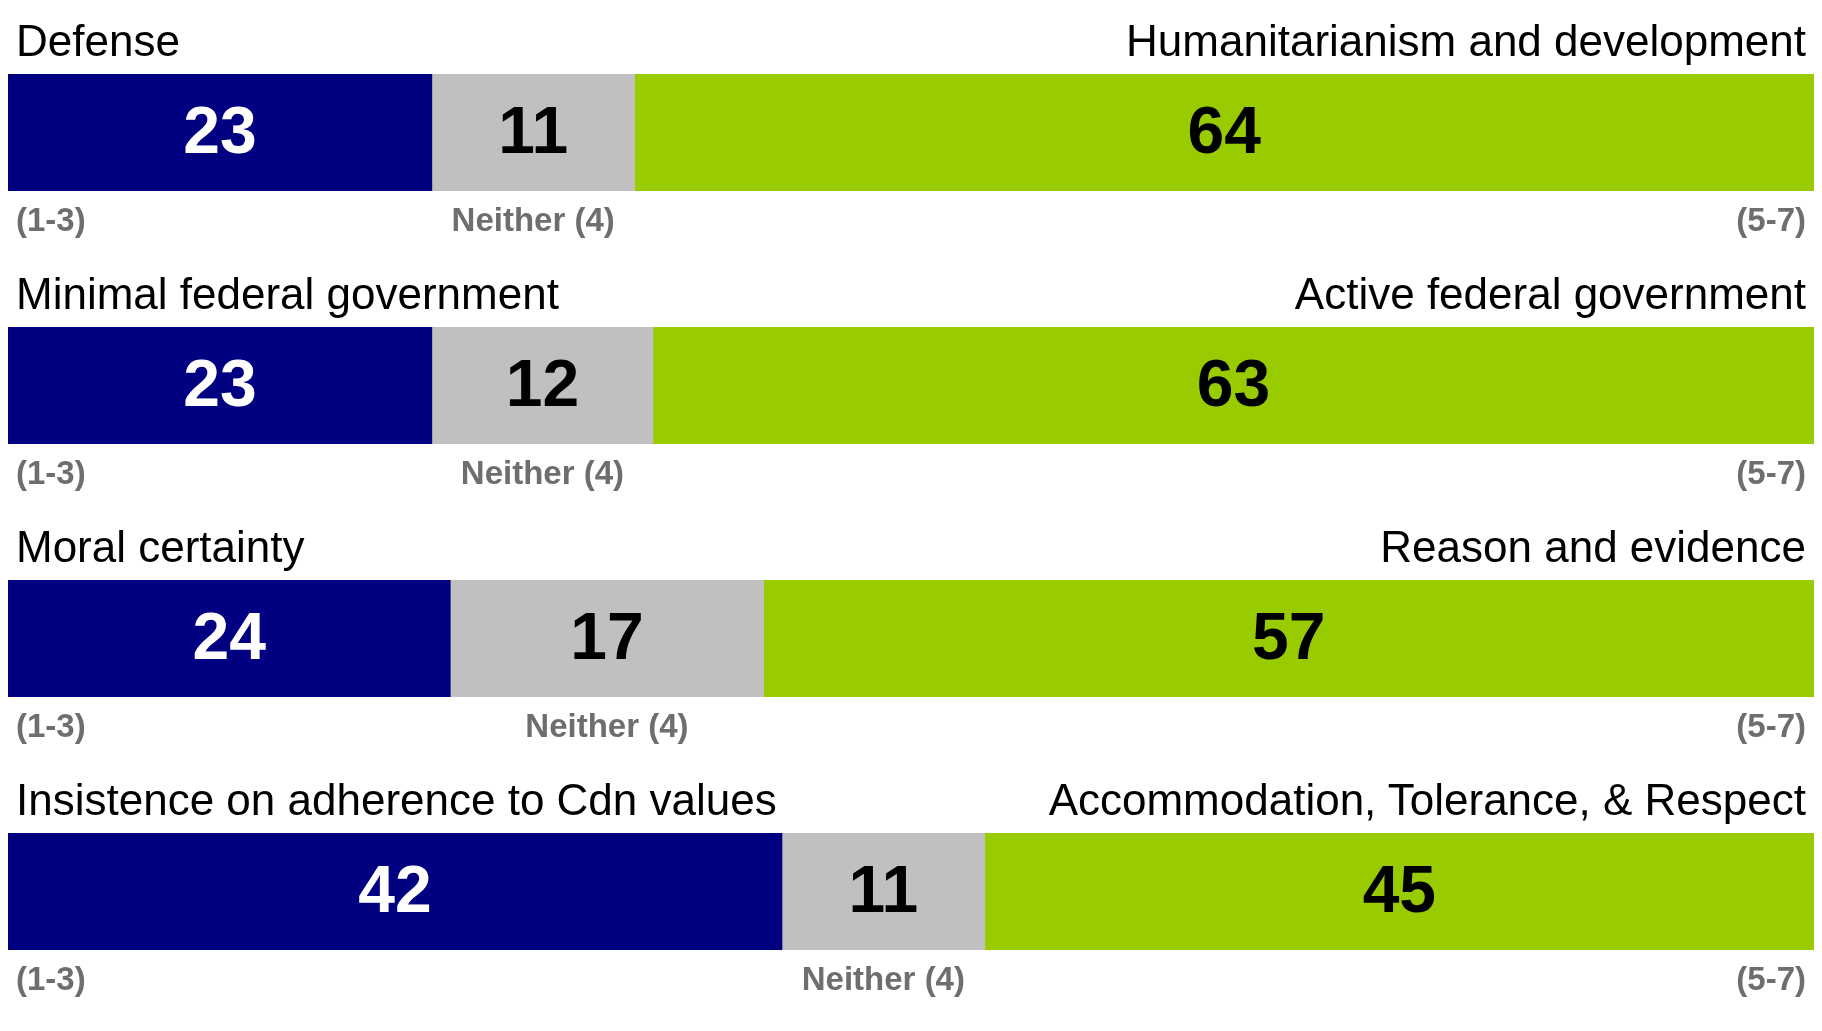 The image size is (1822, 1031). Describe the element at coordinates (1550, 294) in the screenshot. I see `text: Active federal government` at that location.